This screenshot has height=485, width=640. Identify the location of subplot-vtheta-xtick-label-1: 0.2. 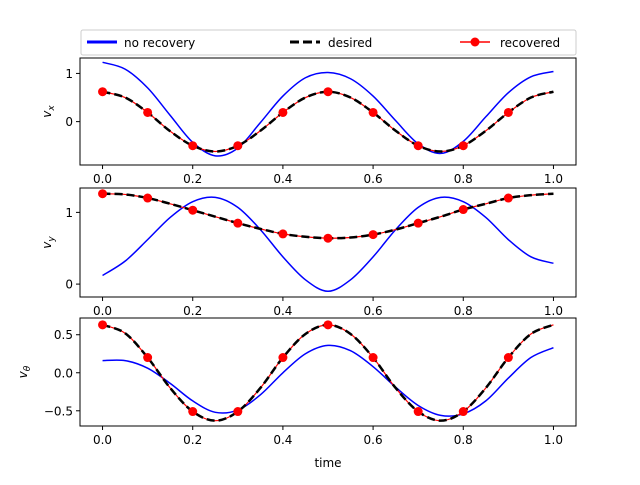
(192, 440).